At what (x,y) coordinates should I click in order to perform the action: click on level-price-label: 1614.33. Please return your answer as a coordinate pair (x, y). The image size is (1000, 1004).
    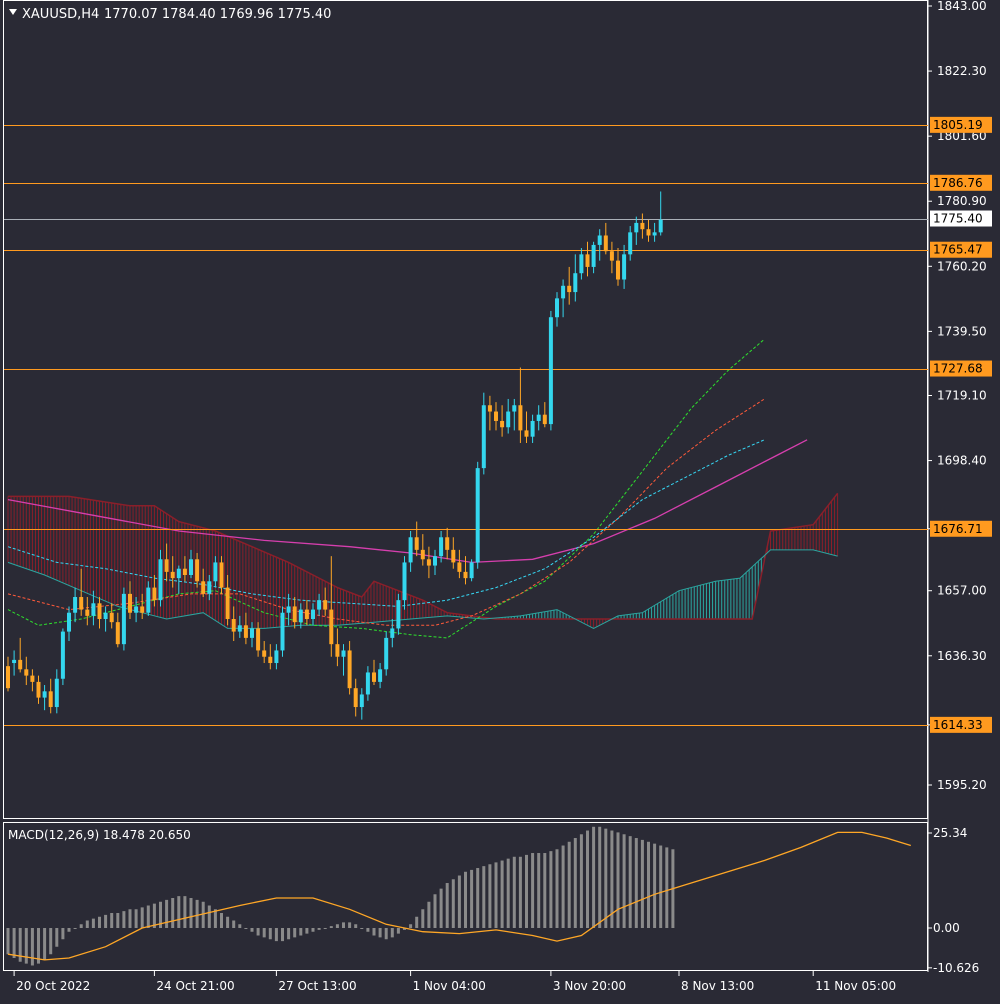
    Looking at the image, I should click on (958, 725).